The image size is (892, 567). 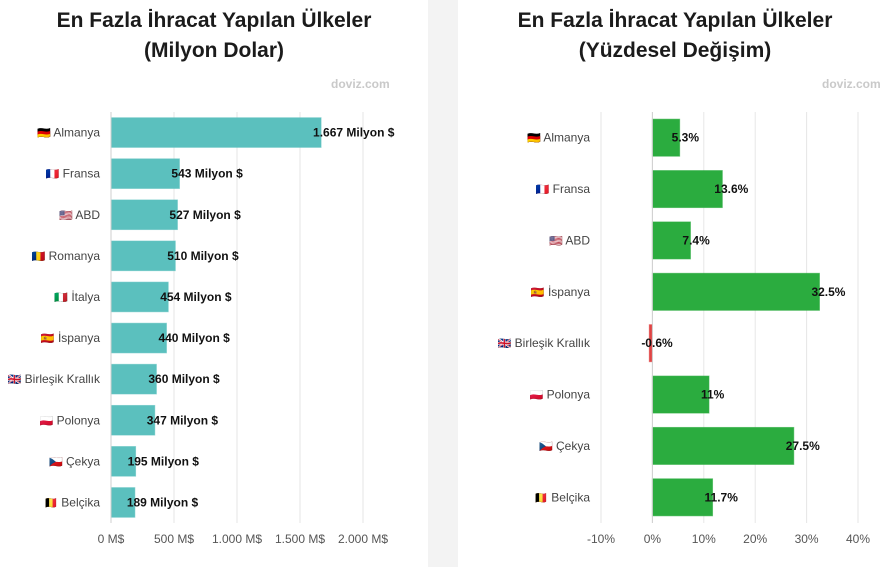 I want to click on data-label: 11%, so click(x=713, y=395).